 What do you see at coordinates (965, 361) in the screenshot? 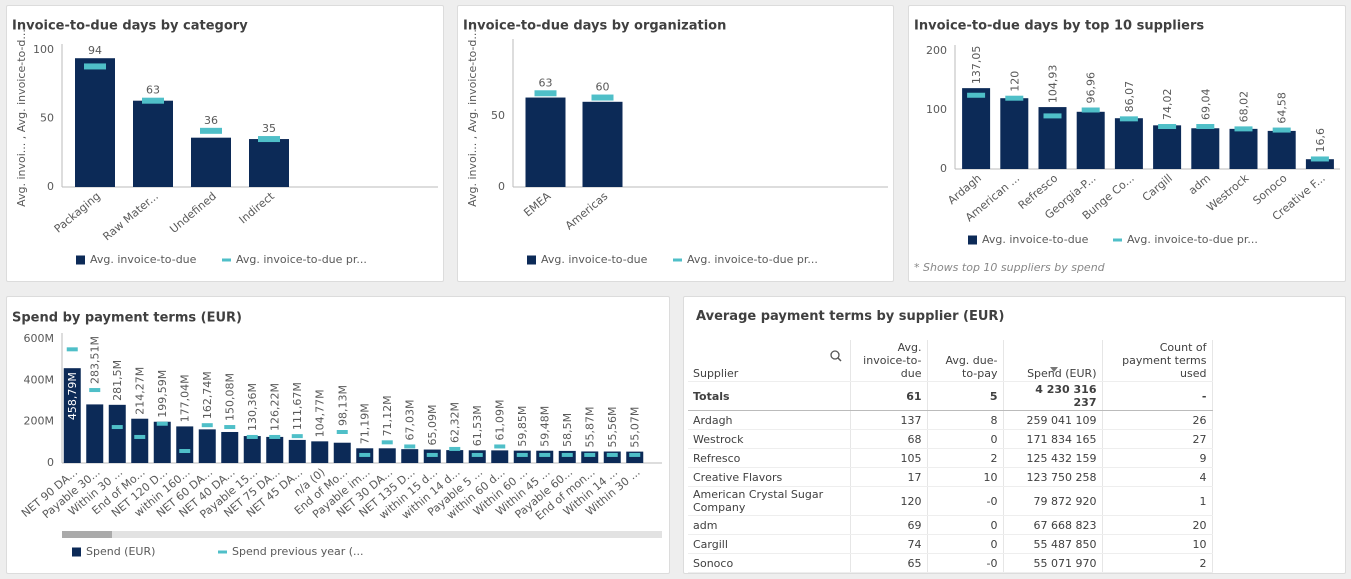
I see `column-header: Avg. due-to-pay` at bounding box center [965, 361].